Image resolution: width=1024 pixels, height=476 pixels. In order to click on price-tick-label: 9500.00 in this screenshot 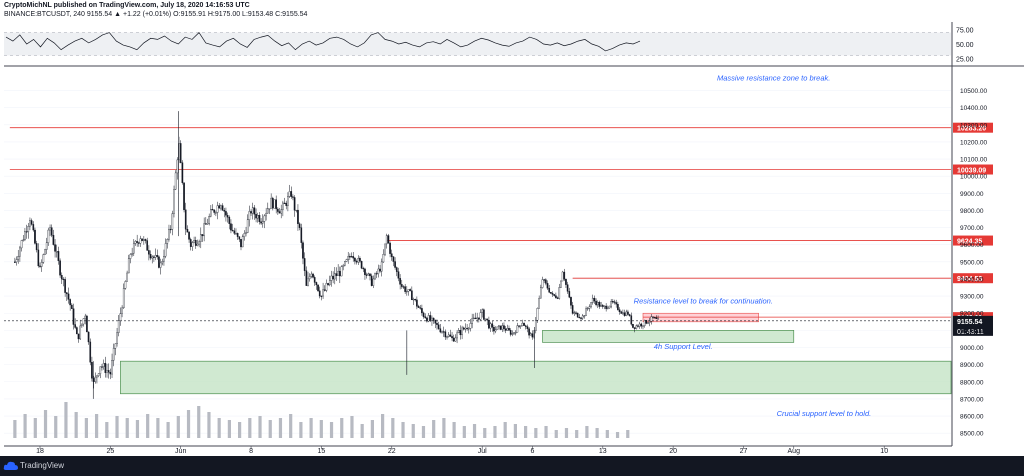, I will do `click(972, 262)`.